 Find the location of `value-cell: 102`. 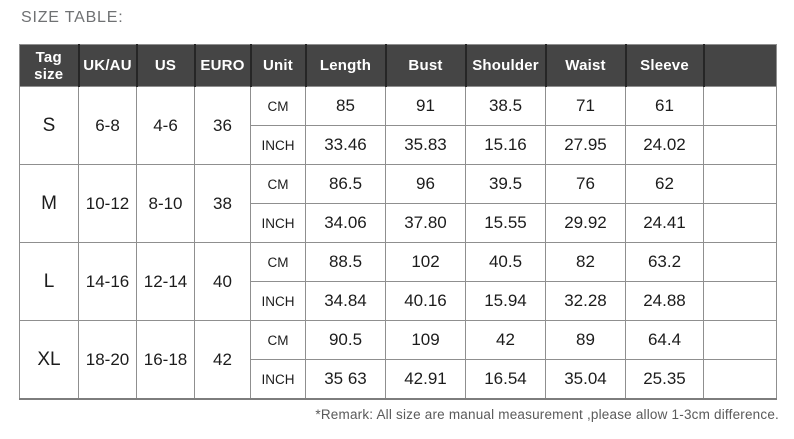

value-cell: 102 is located at coordinates (425, 262).